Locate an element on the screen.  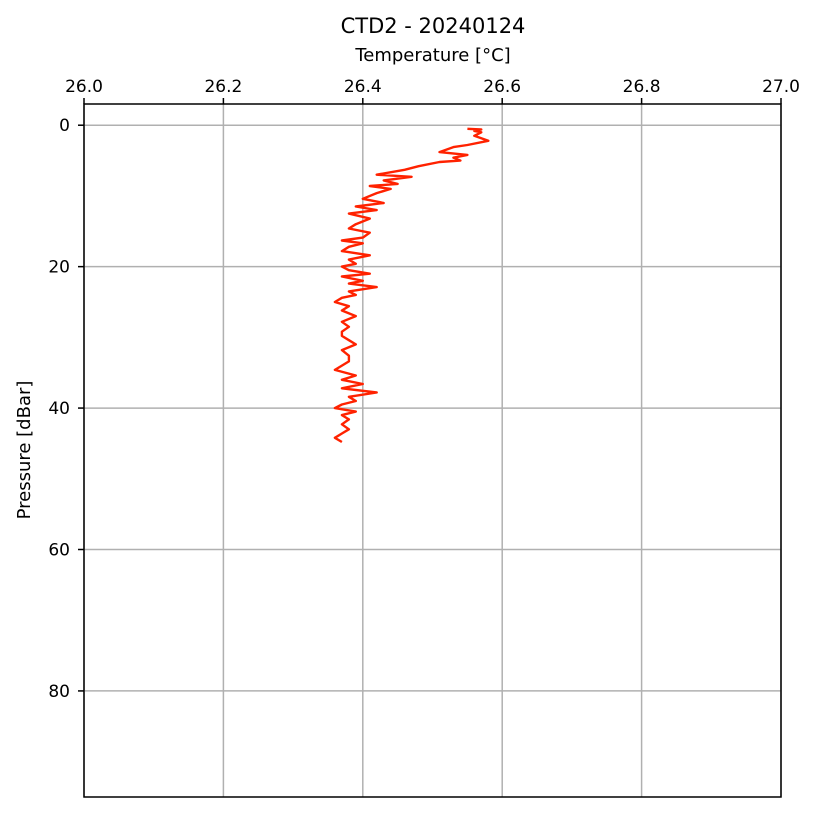
y-axis-label: Pressure [dBar] is located at coordinates (24, 450).